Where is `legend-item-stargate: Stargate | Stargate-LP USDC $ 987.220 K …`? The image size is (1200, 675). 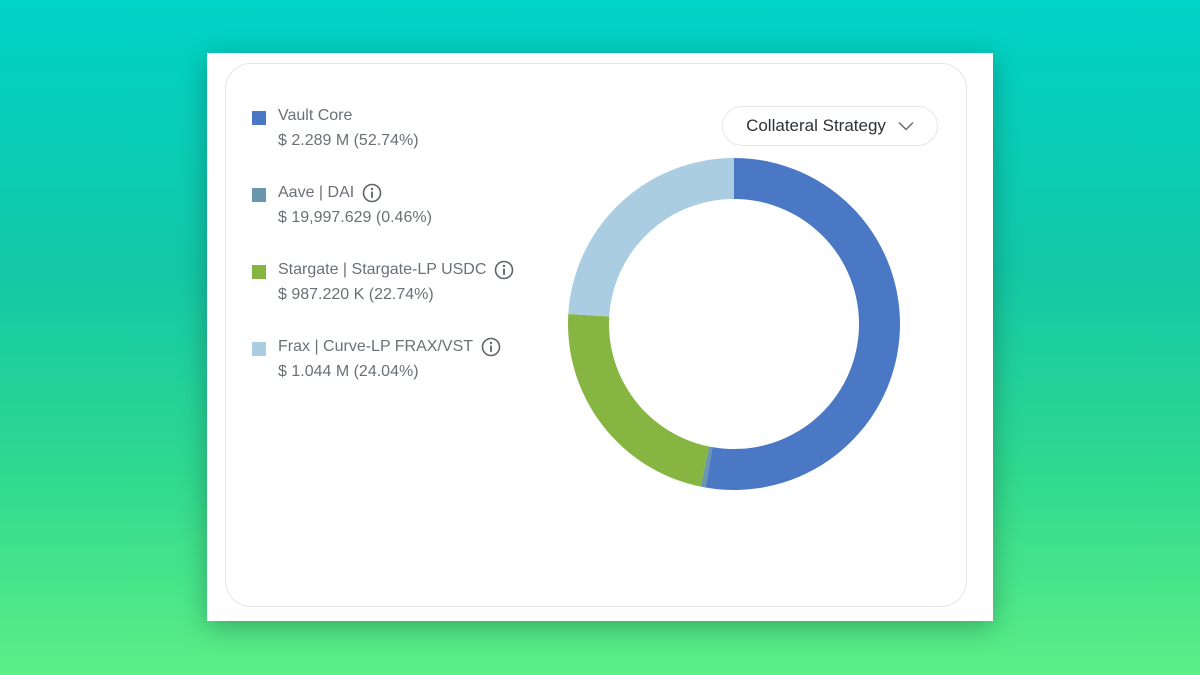
legend-item-stargate: Stargate | Stargate-LP USDC $ 987.220 K … is located at coordinates (417, 296).